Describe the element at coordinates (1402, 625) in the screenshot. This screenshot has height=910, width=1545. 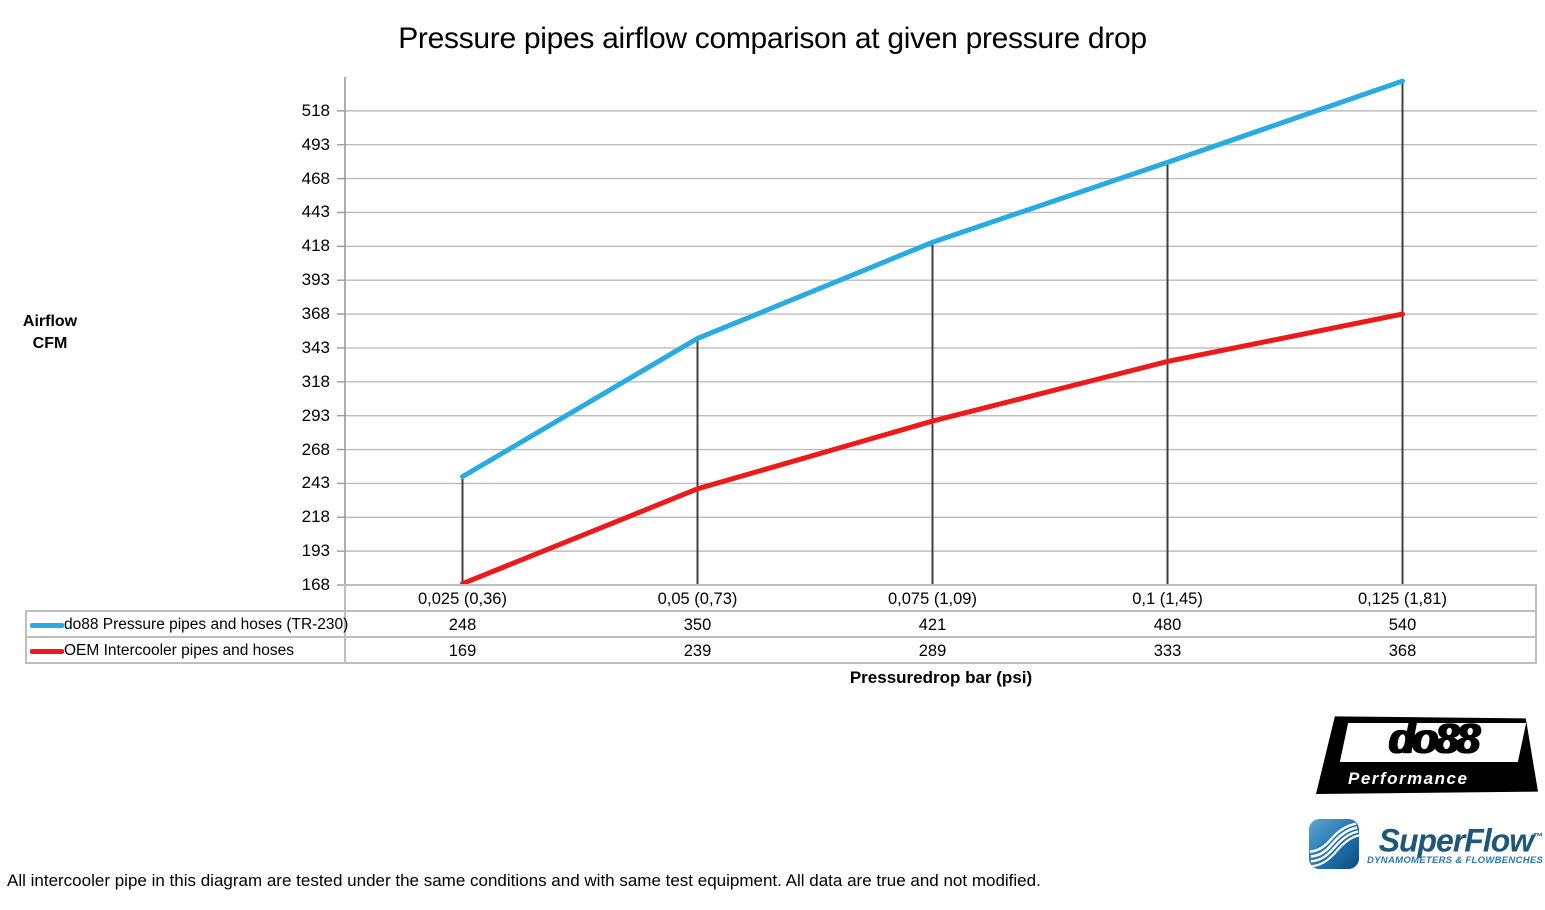
I see `value-cell: 540` at that location.